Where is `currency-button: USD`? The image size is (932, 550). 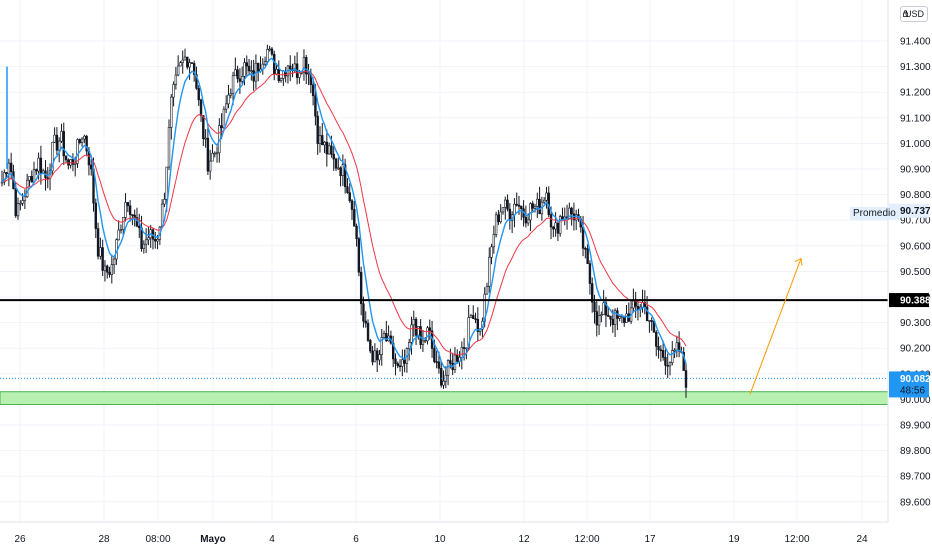 currency-button: USD is located at coordinates (914, 14).